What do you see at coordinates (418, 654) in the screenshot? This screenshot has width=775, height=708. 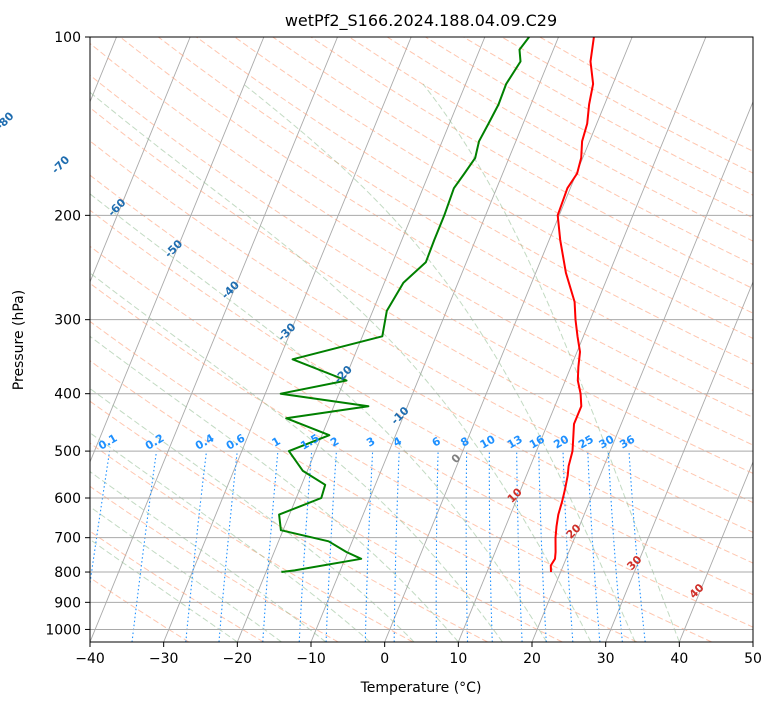 I see `x-axis: −40 −30 −20 −10 0 10 20 30 40 50` at bounding box center [418, 654].